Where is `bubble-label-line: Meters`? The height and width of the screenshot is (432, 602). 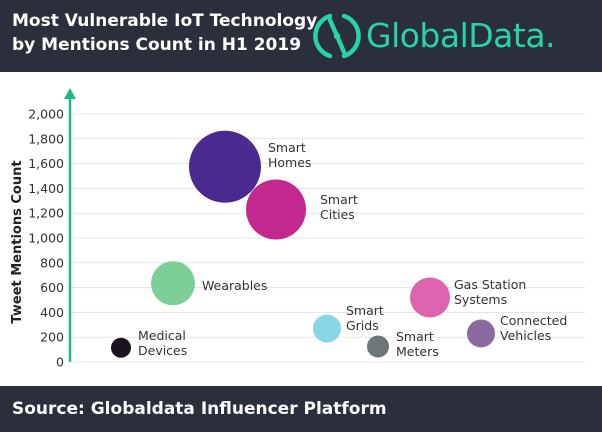 bubble-label-line: Meters is located at coordinates (417, 351).